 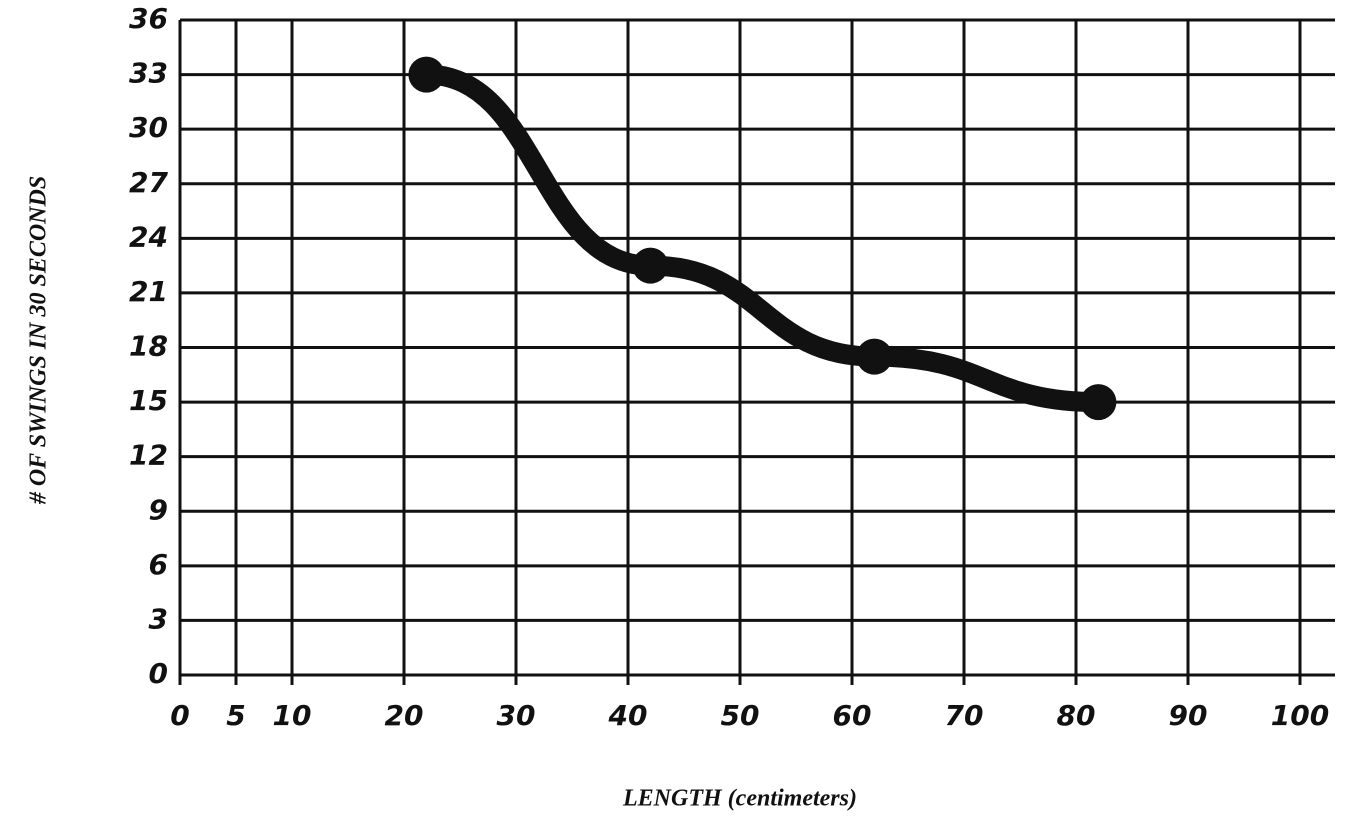 I want to click on y-tick-label: 3, so click(x=158, y=618).